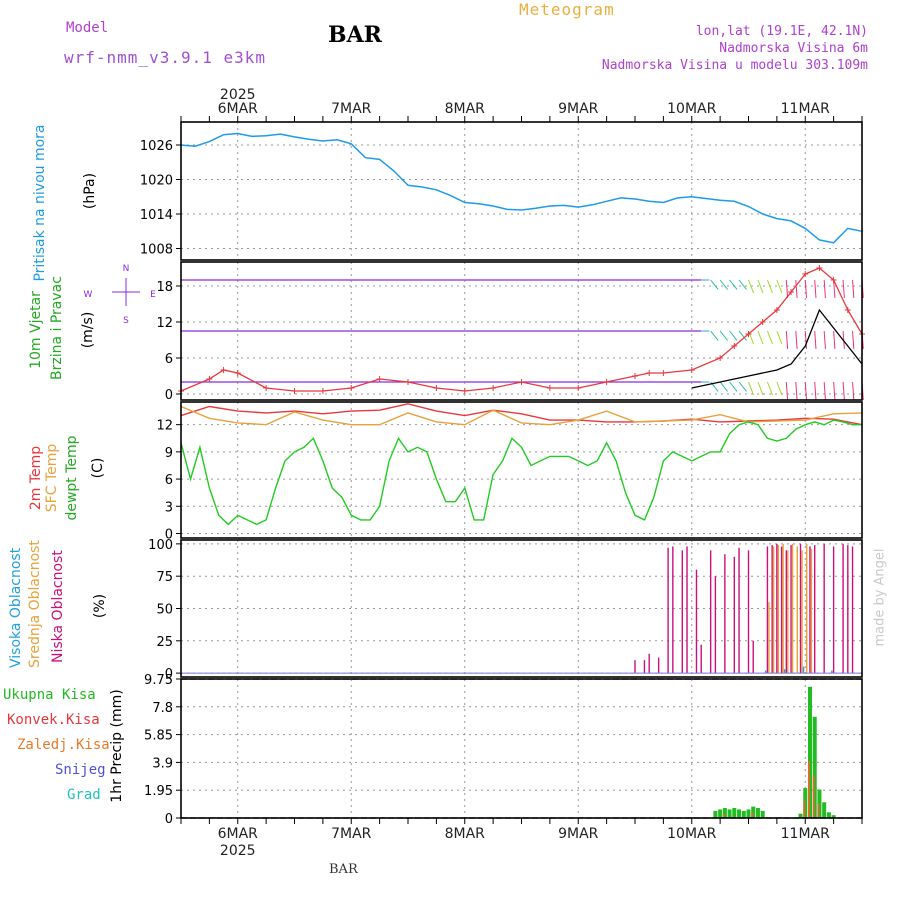  Describe the element at coordinates (521, 188) in the screenshot. I see `pressure-line` at that location.